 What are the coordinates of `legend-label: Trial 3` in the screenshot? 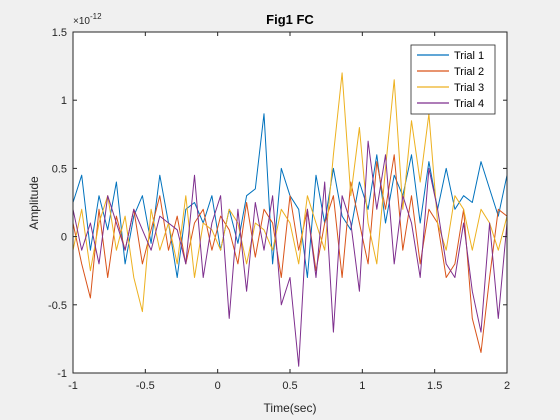 It's located at (469, 88).